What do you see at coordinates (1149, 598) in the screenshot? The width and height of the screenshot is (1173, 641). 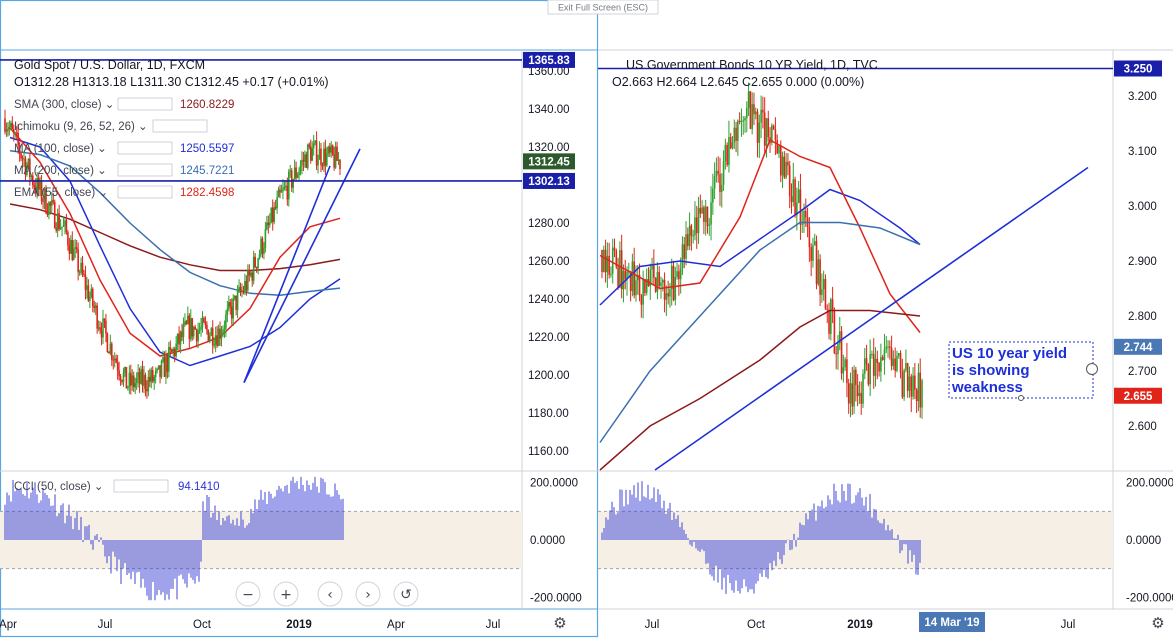 I see `bond-cci-tick: -200.0000` at bounding box center [1149, 598].